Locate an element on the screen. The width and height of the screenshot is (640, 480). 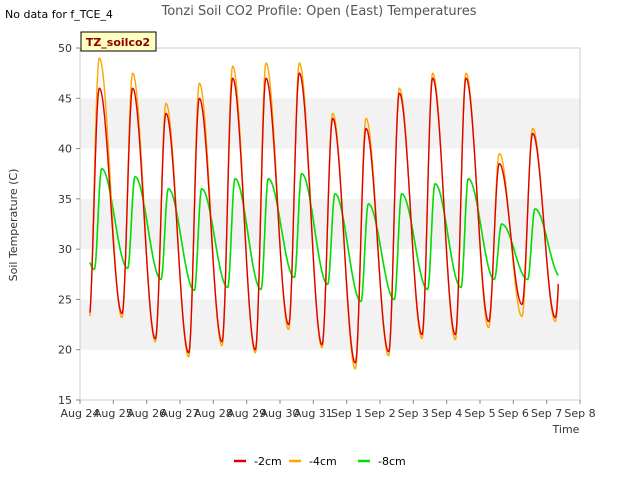
x-tick-label: Sep 5 is located at coordinates (479, 413).